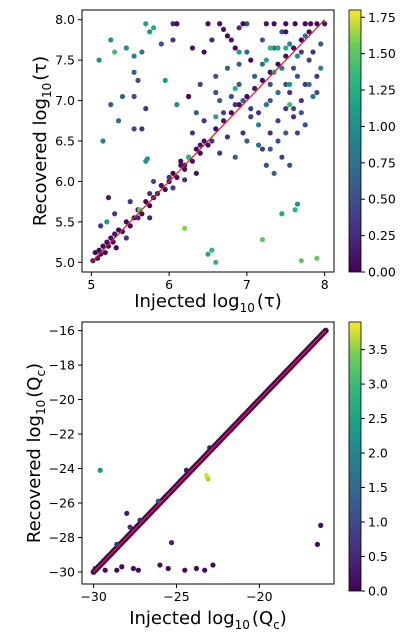  Describe the element at coordinates (378, 145) in the screenshot. I see `colorbar-ticks: 0.00 0.25 0.50 0.75 1.00 1.25 1.50 1.75` at that location.